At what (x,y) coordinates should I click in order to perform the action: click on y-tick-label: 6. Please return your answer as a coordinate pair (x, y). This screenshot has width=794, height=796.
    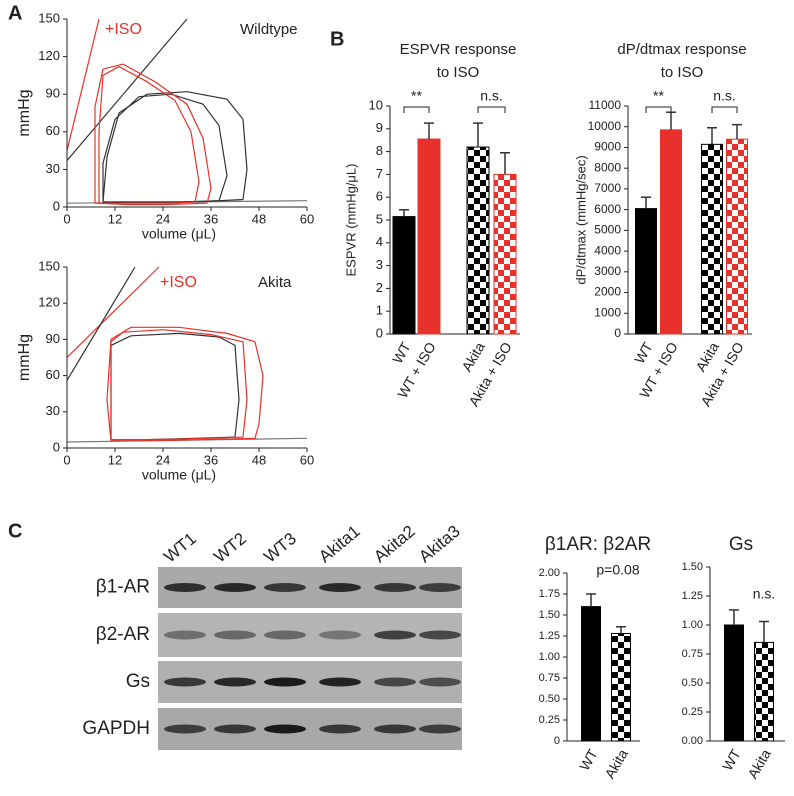
    Looking at the image, I should click on (379, 196).